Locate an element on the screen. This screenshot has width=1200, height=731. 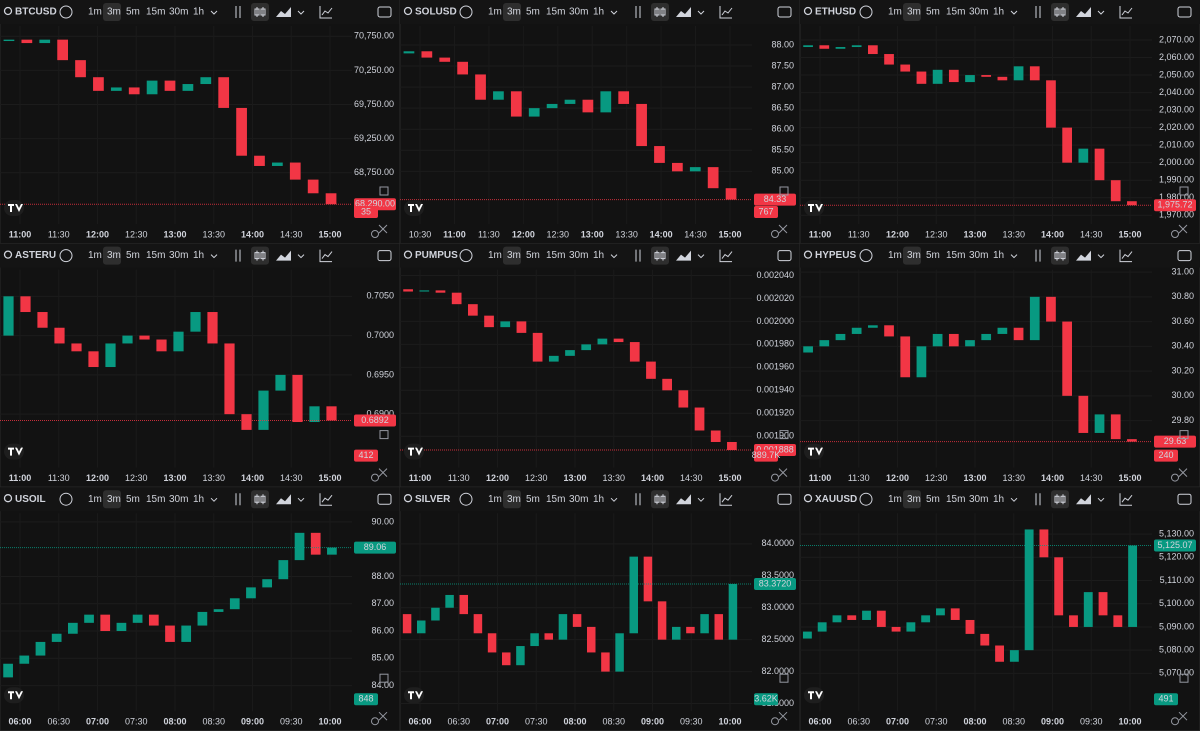
symbol: PUMPUS is located at coordinates (436, 255).